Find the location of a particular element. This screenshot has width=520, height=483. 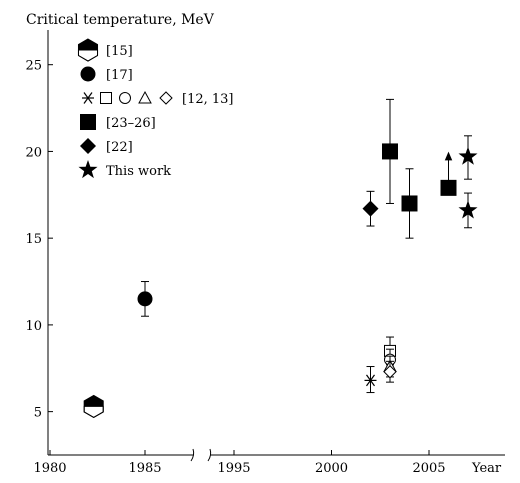

legend-symbol-this-work is located at coordinates (88, 169).